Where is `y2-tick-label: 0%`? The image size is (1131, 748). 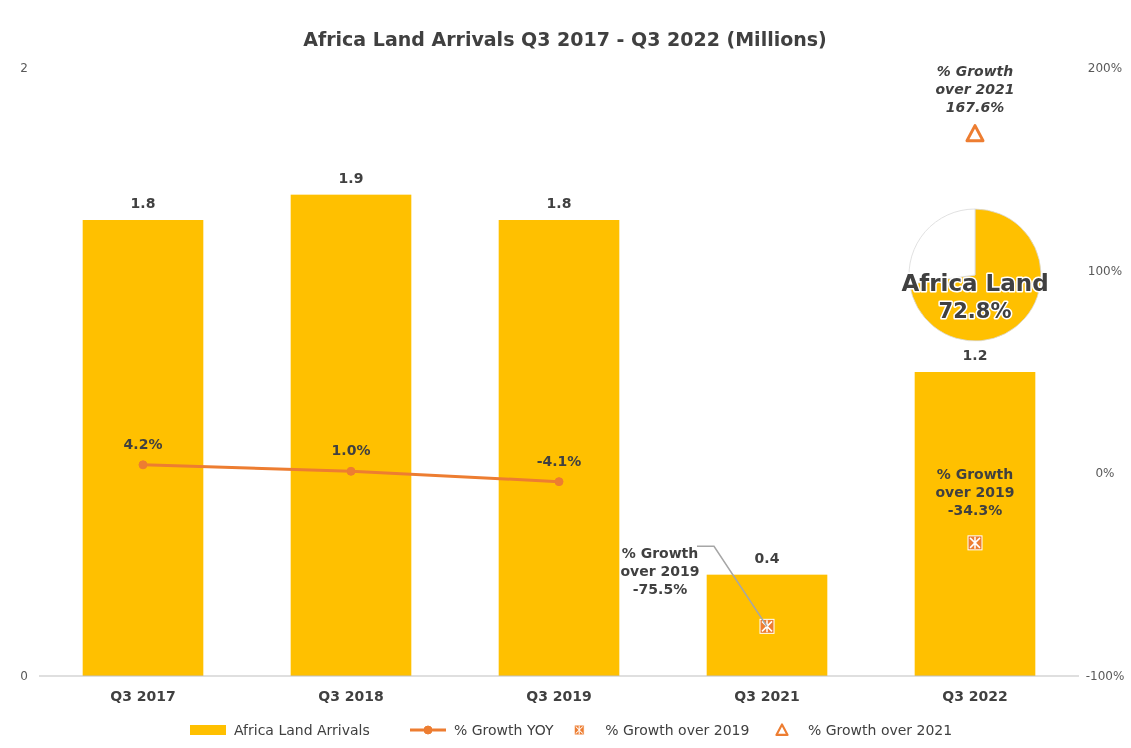
y2-tick-label: 0% is located at coordinates (1105, 473).